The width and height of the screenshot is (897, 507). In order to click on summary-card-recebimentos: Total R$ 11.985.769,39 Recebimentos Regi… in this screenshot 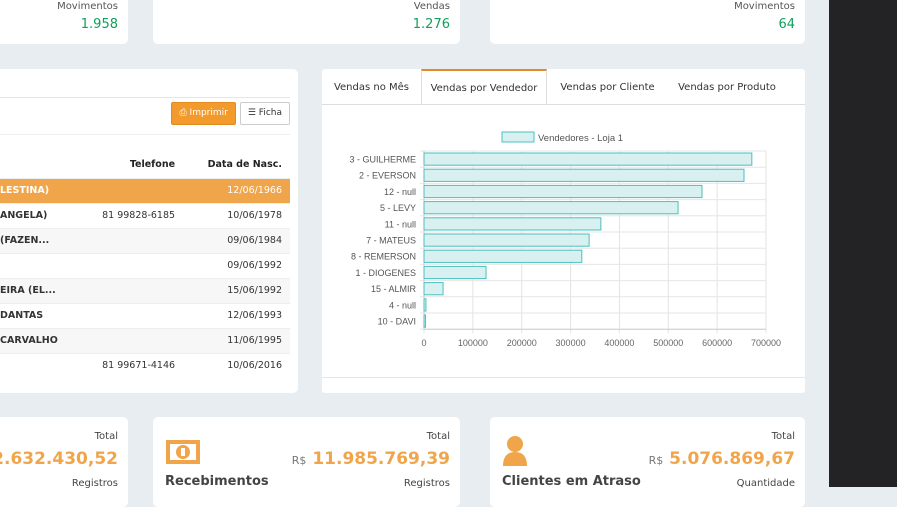, I will do `click(306, 462)`.